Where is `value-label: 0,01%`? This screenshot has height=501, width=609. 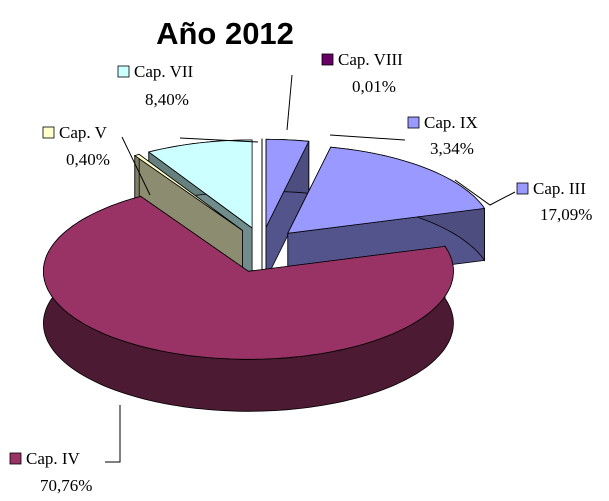
value-label: 0,01% is located at coordinates (374, 86).